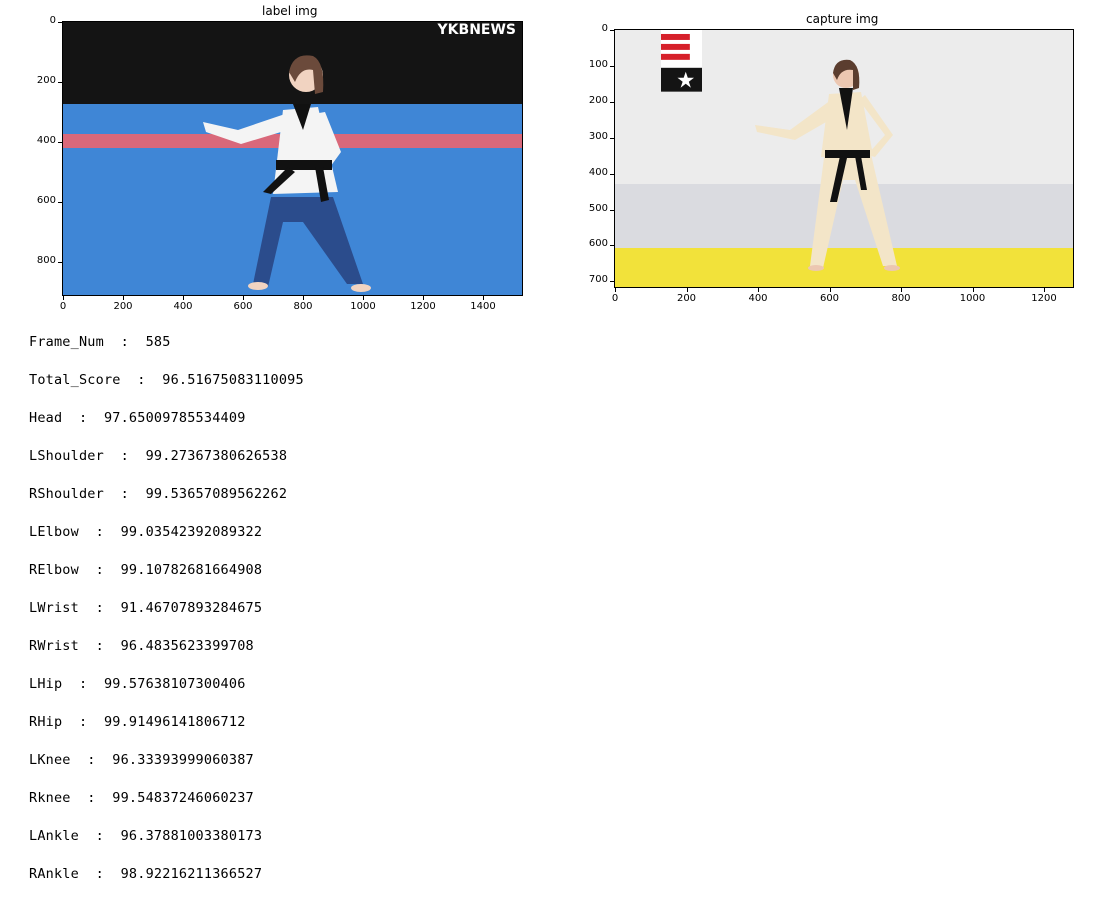  I want to click on score-label: Total_Score, so click(75, 380).